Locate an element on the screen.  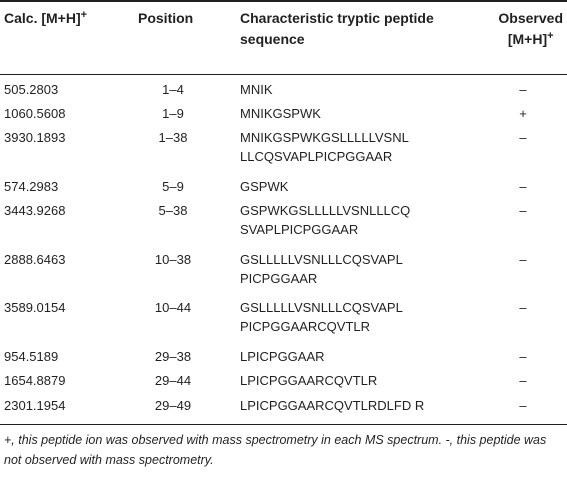
header-sequence-line1: Characteristic tryptic peptide is located at coordinates (337, 18).